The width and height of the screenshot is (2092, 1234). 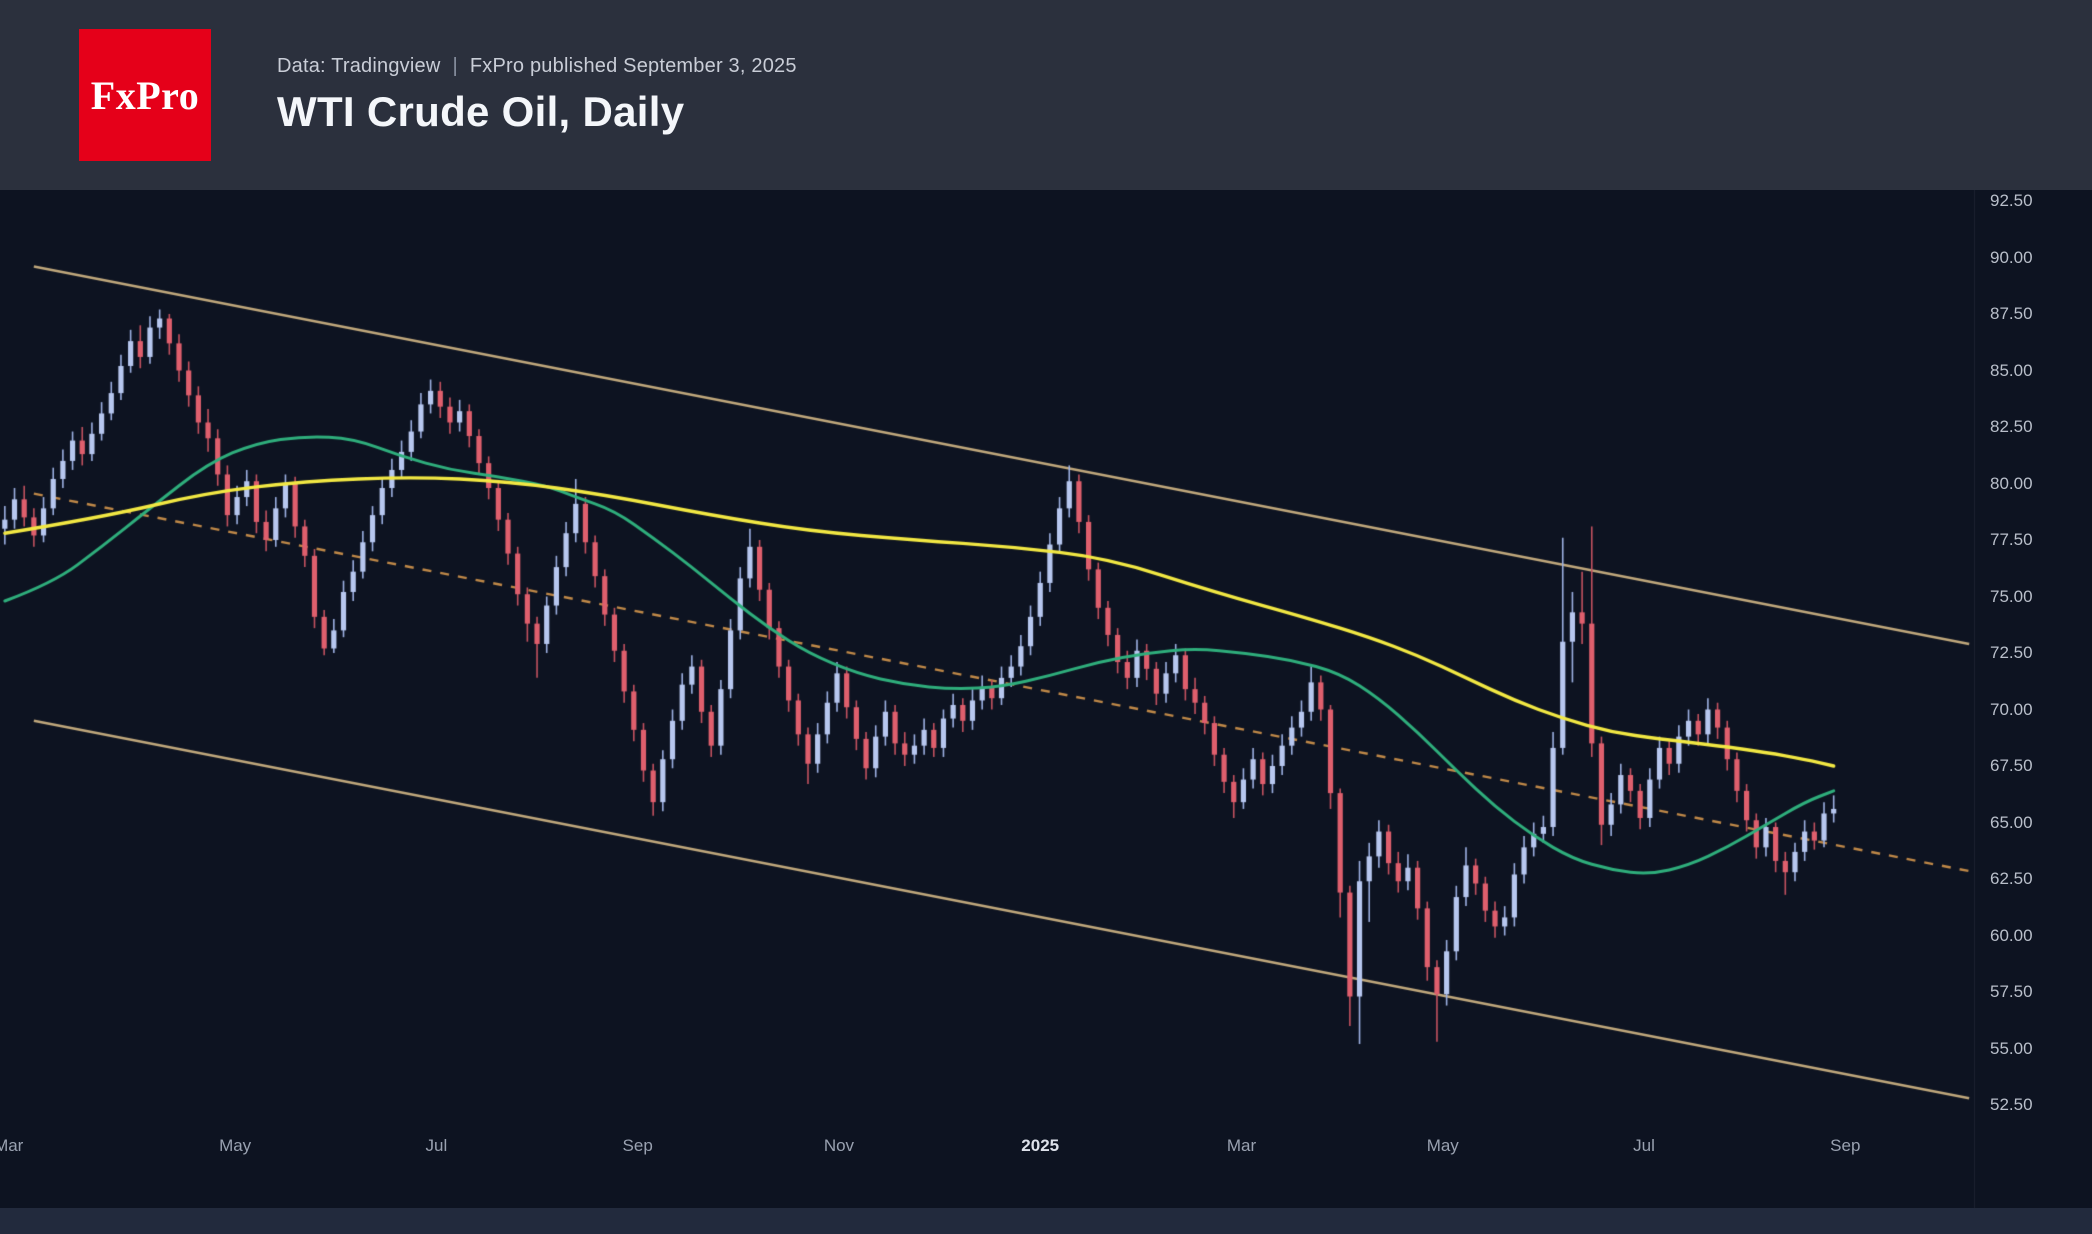 I want to click on price-tick-label: 80.00, so click(x=2011, y=483).